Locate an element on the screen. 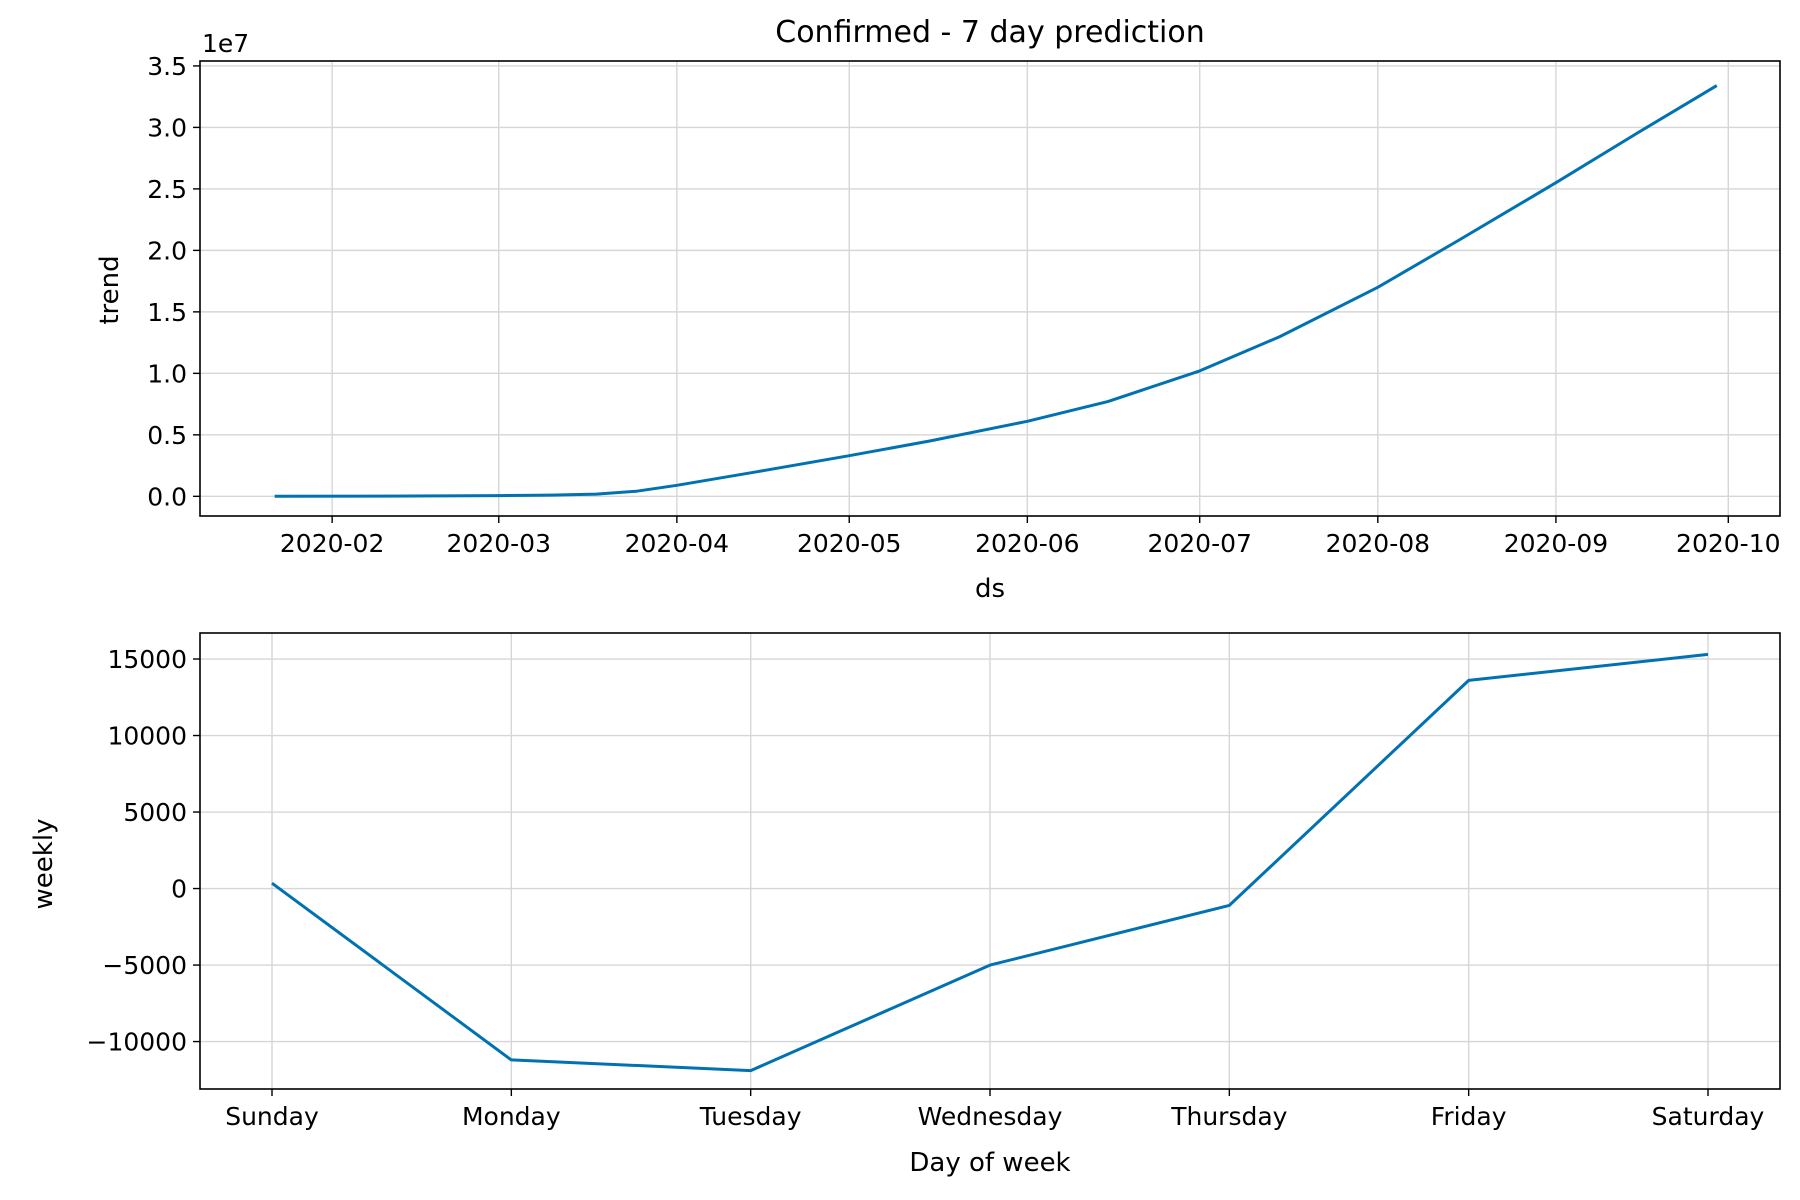  weekly-y-tick-label: 10000 is located at coordinates (147, 736).